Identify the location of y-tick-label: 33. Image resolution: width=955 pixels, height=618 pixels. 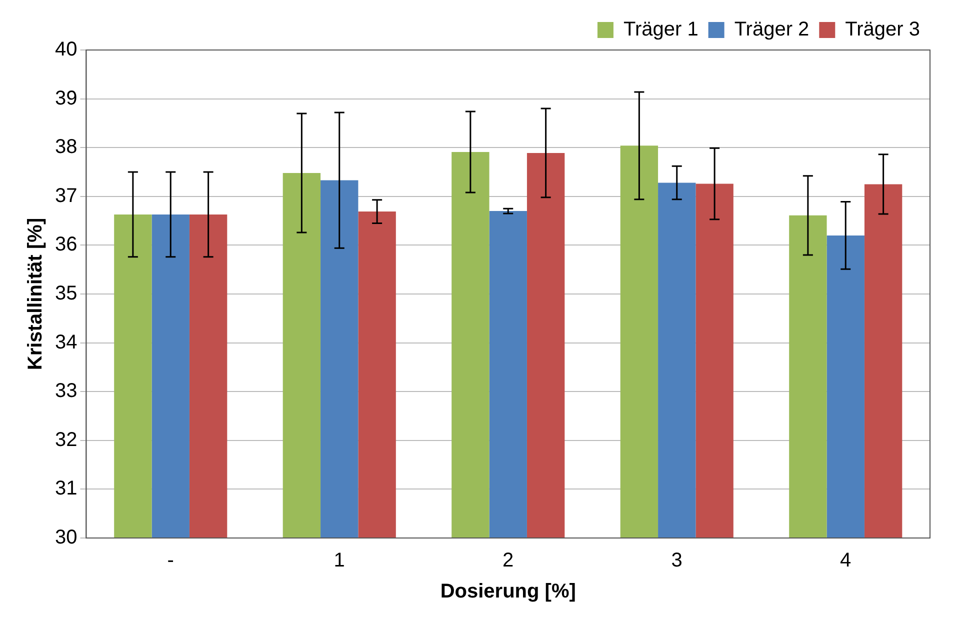
(66, 391).